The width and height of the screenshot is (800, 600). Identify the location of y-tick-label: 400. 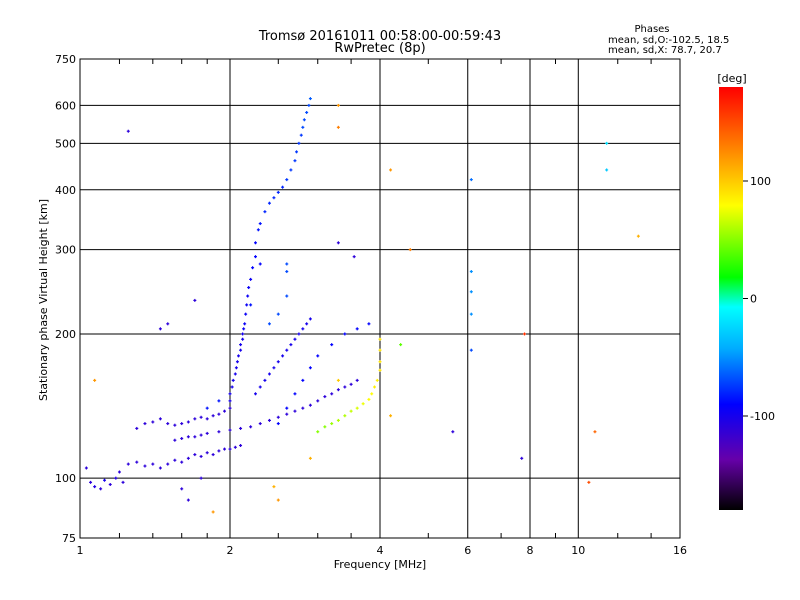
(65, 190).